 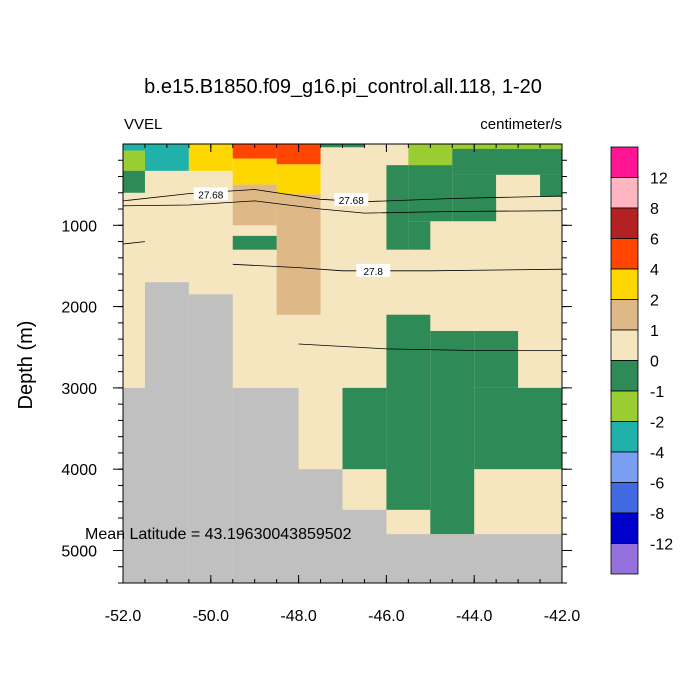 I want to click on colorbar-label: 4, so click(x=654, y=270).